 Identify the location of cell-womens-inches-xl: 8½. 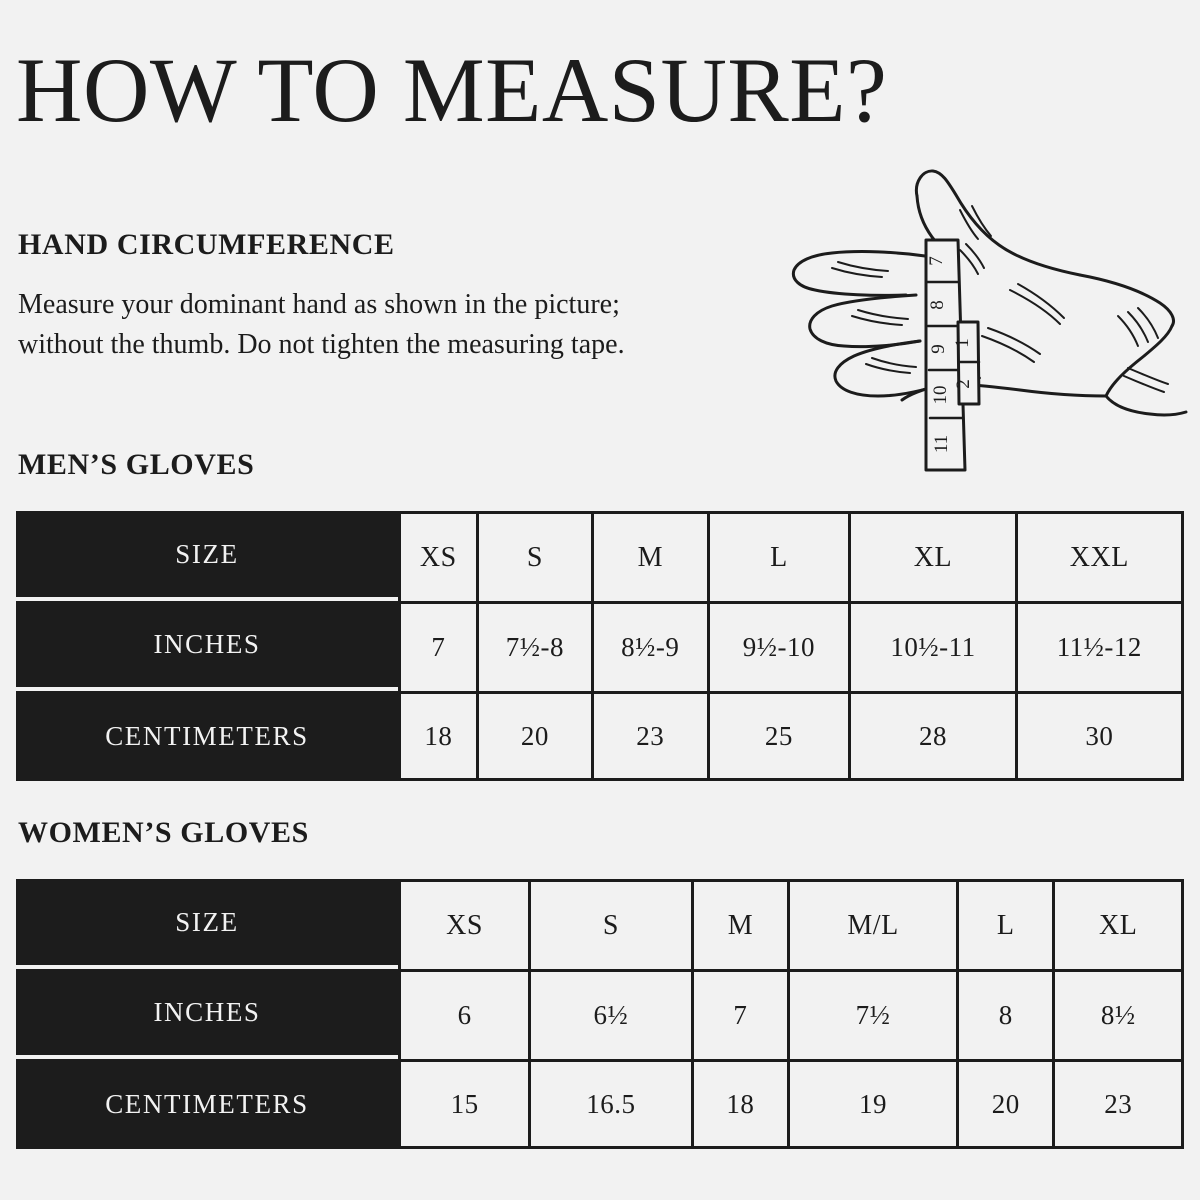
(1119, 1014).